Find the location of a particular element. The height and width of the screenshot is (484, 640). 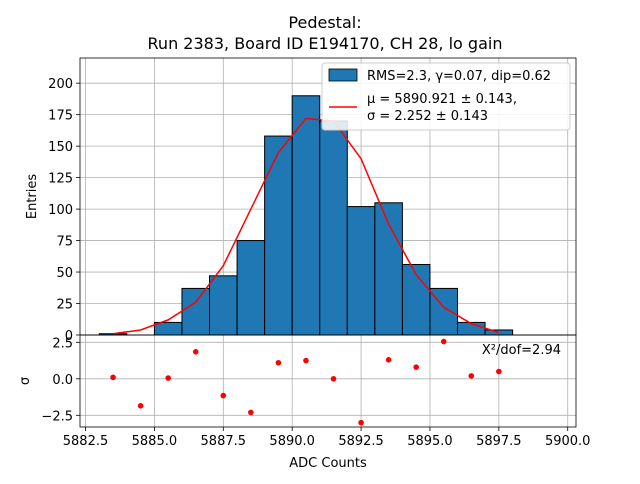

top-y-tick-label-1: 25 is located at coordinates (64, 305).